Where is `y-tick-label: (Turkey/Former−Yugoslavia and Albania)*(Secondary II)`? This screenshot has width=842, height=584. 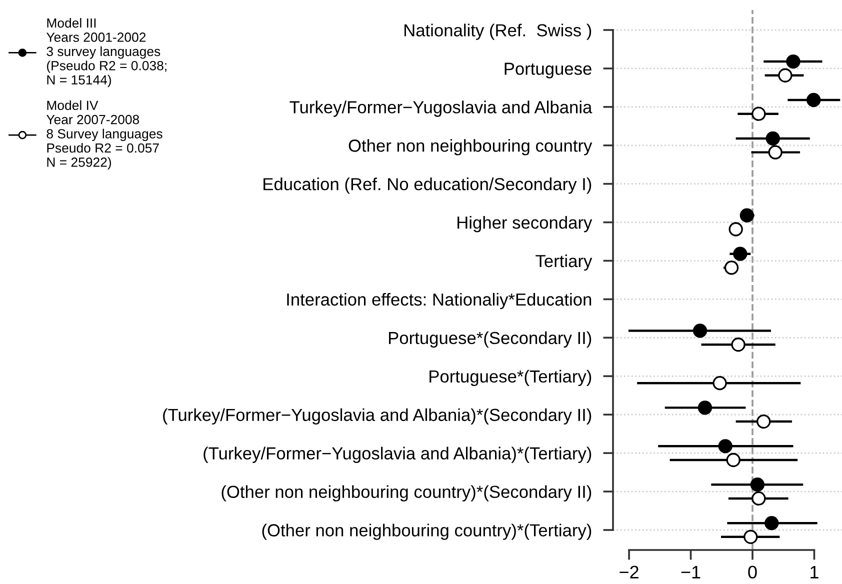
y-tick-label: (Turkey/Former−Yugoslavia and Albania)*(Secondary II) is located at coordinates (377, 416).